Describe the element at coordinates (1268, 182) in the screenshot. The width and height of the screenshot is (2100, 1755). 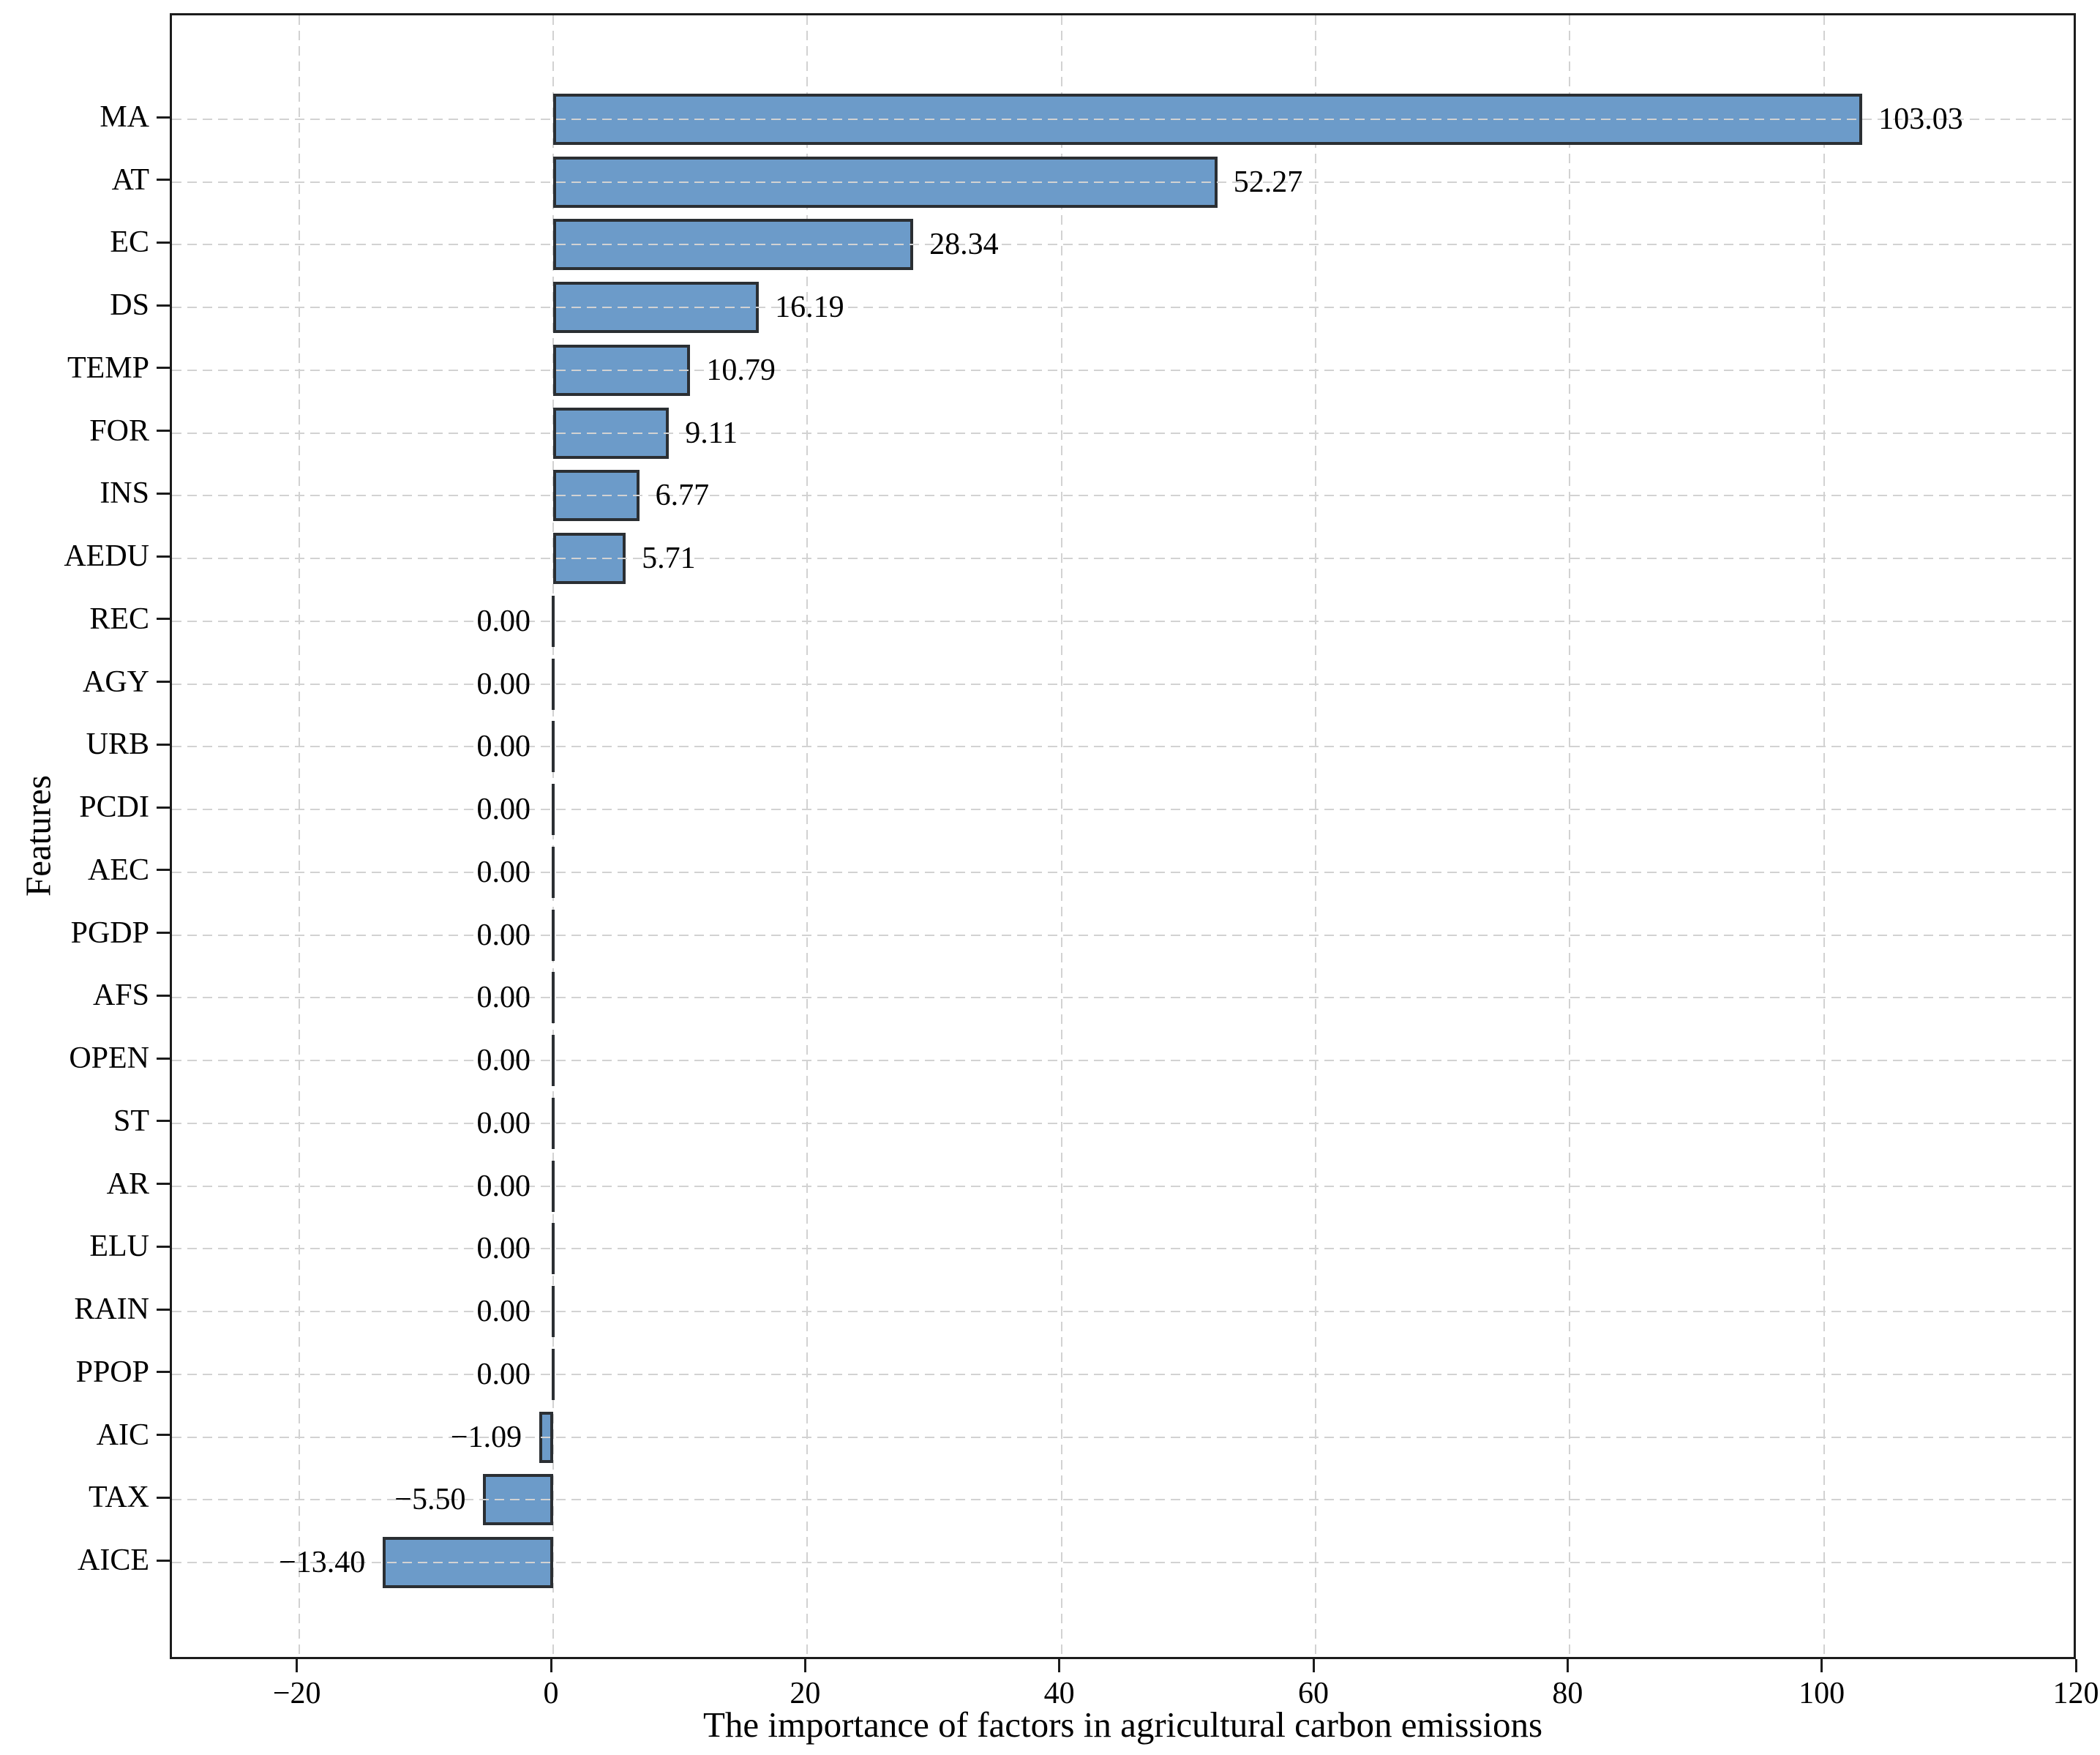
I see `bar-value-label: 52.27` at that location.